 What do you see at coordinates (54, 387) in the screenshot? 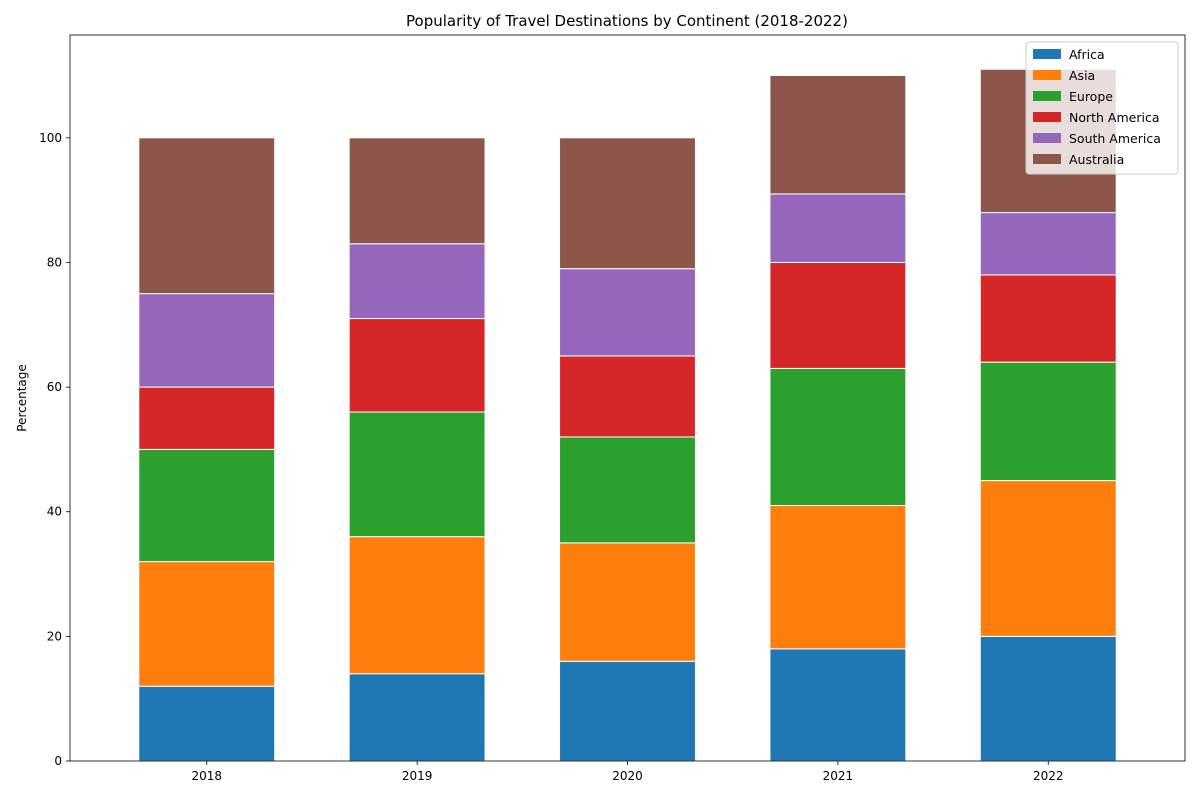
I see `y-tick-label-60: 60` at bounding box center [54, 387].